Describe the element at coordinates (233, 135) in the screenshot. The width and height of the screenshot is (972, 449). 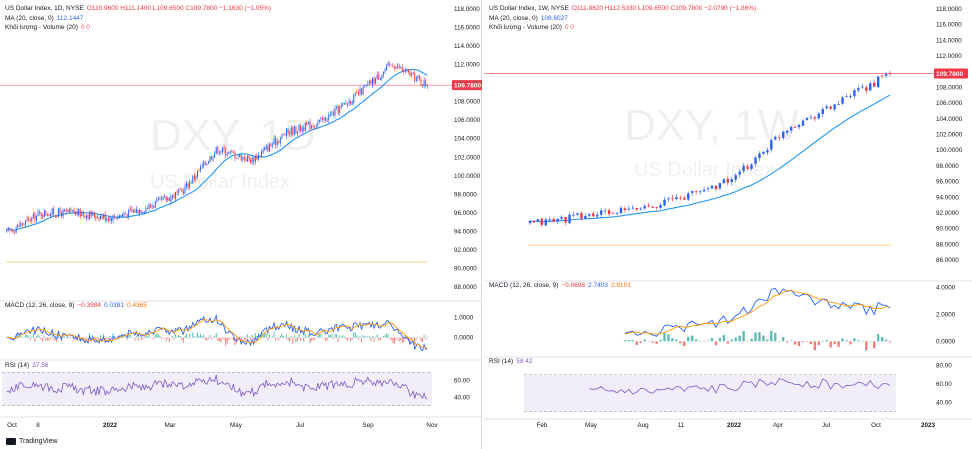
I see `watermark-symbol: DXY, 1D` at that location.